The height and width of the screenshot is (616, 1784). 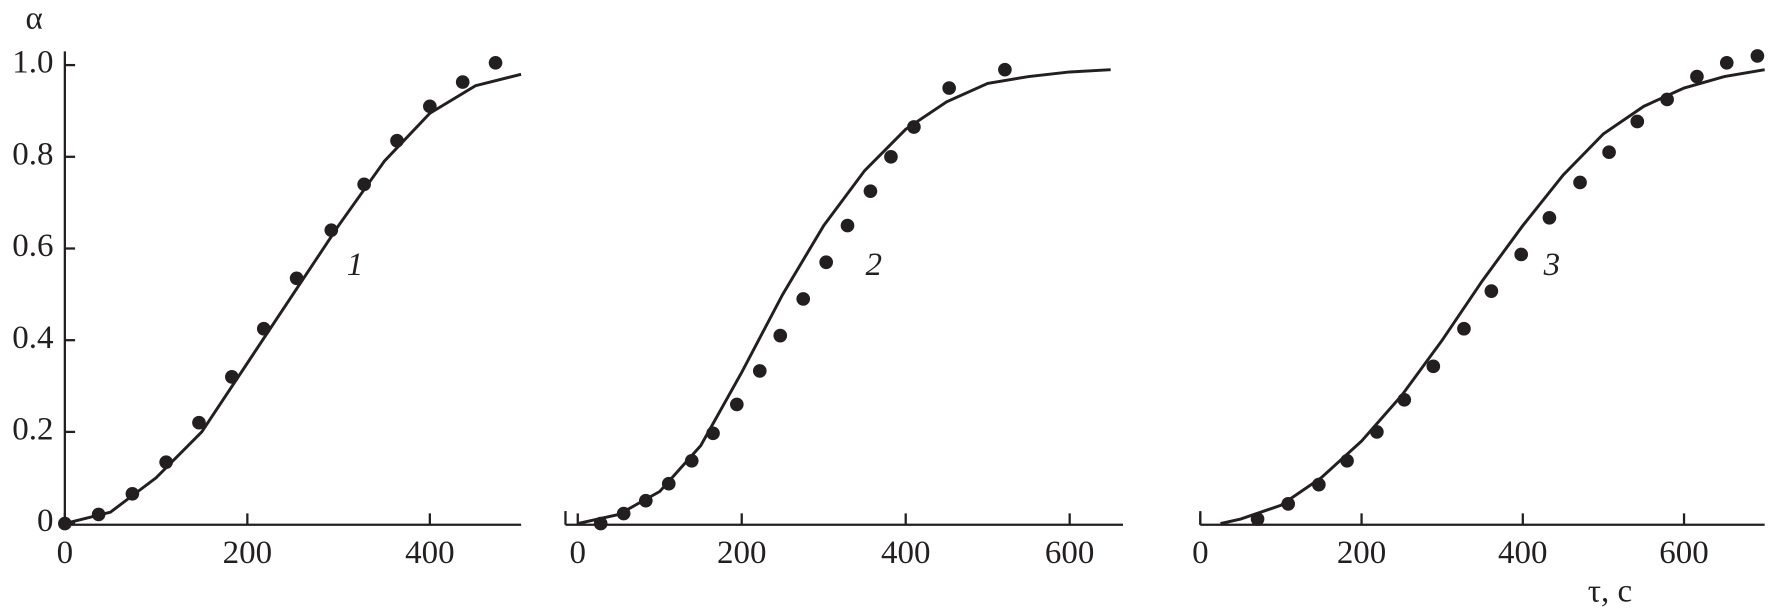 I want to click on curve-label: 2, so click(x=874, y=265).